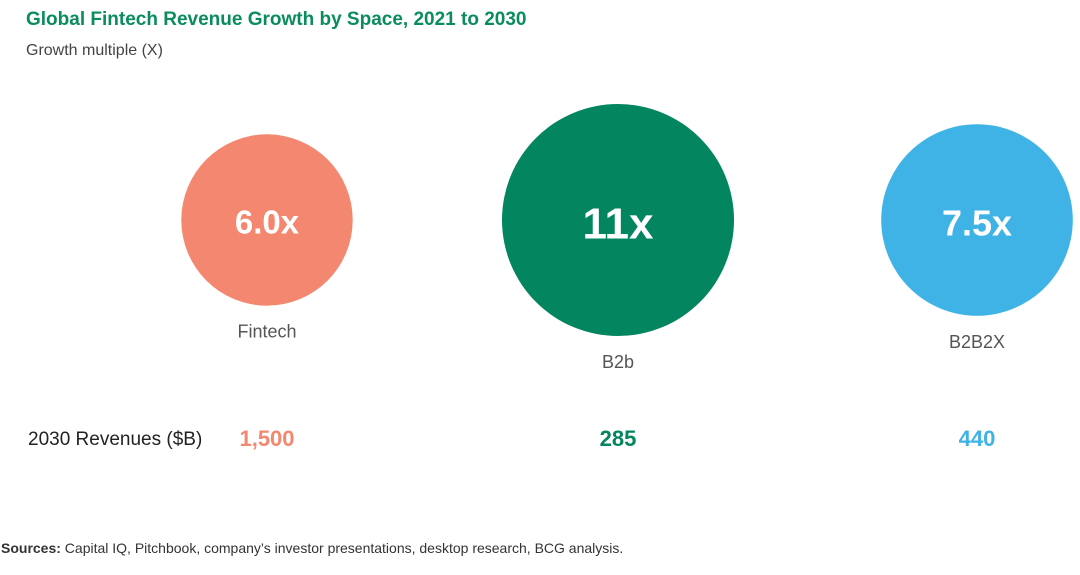 The width and height of the screenshot is (1080, 575). Describe the element at coordinates (94, 50) in the screenshot. I see `chart-subtitle: Growth multiple (X)` at that location.